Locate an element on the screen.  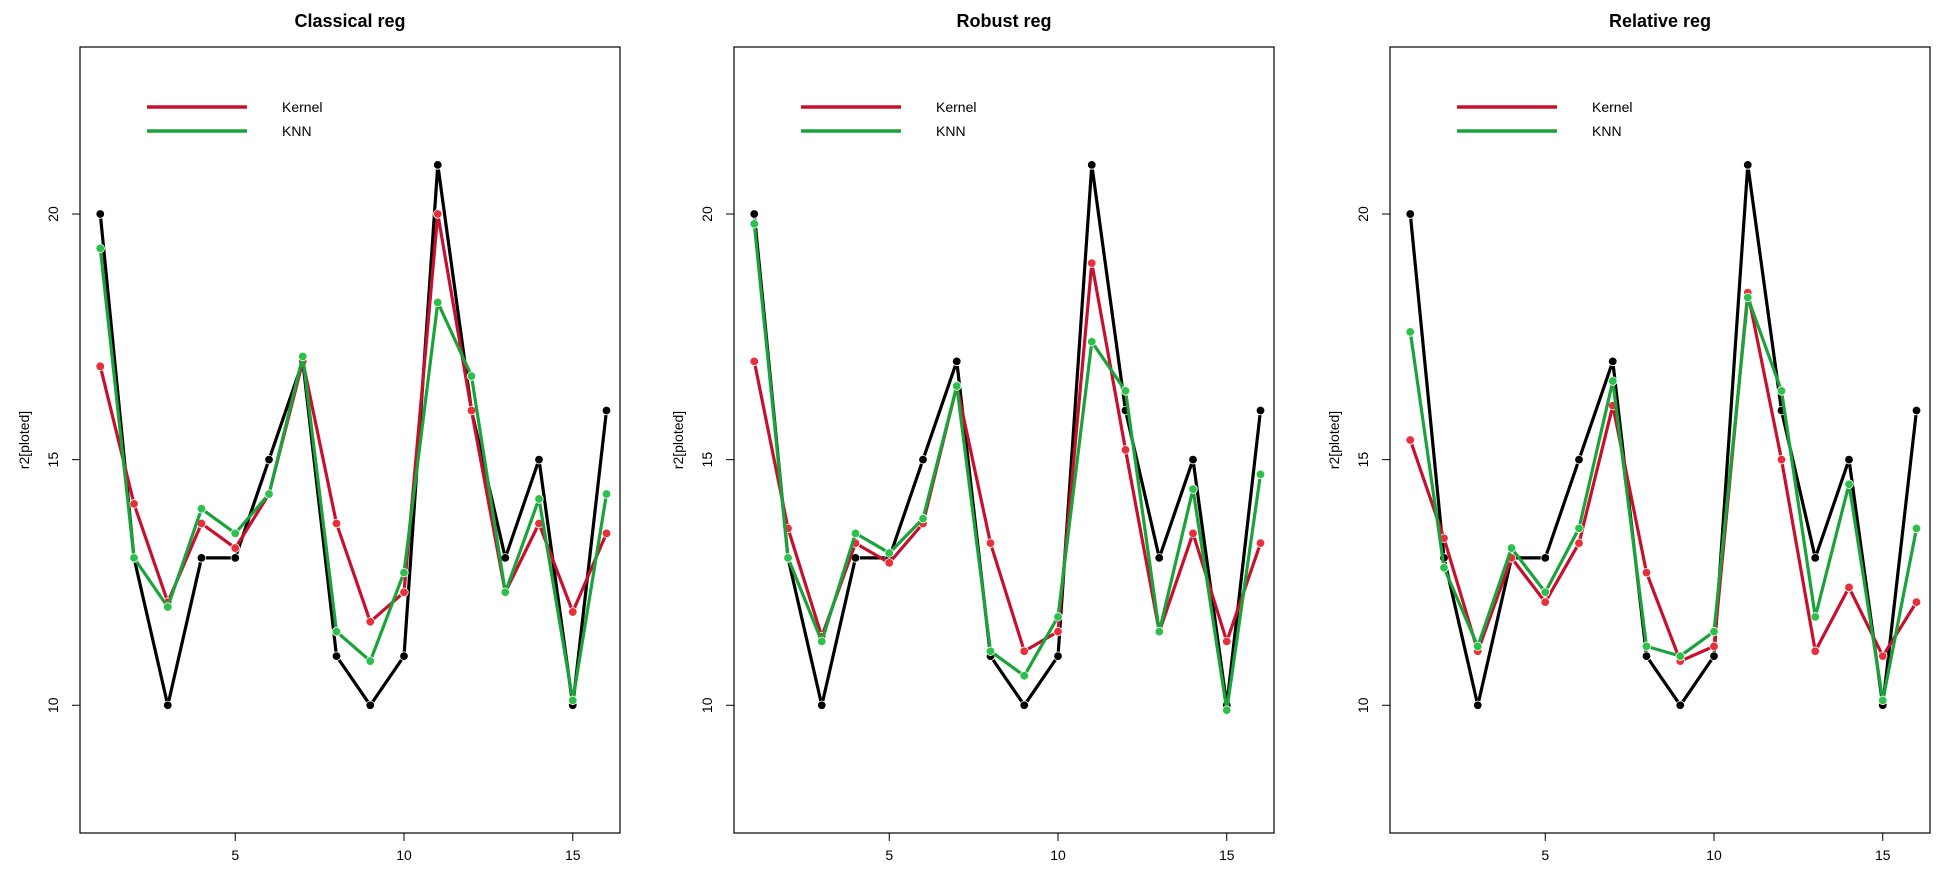
series-line-kernel is located at coordinates (1663, 477).